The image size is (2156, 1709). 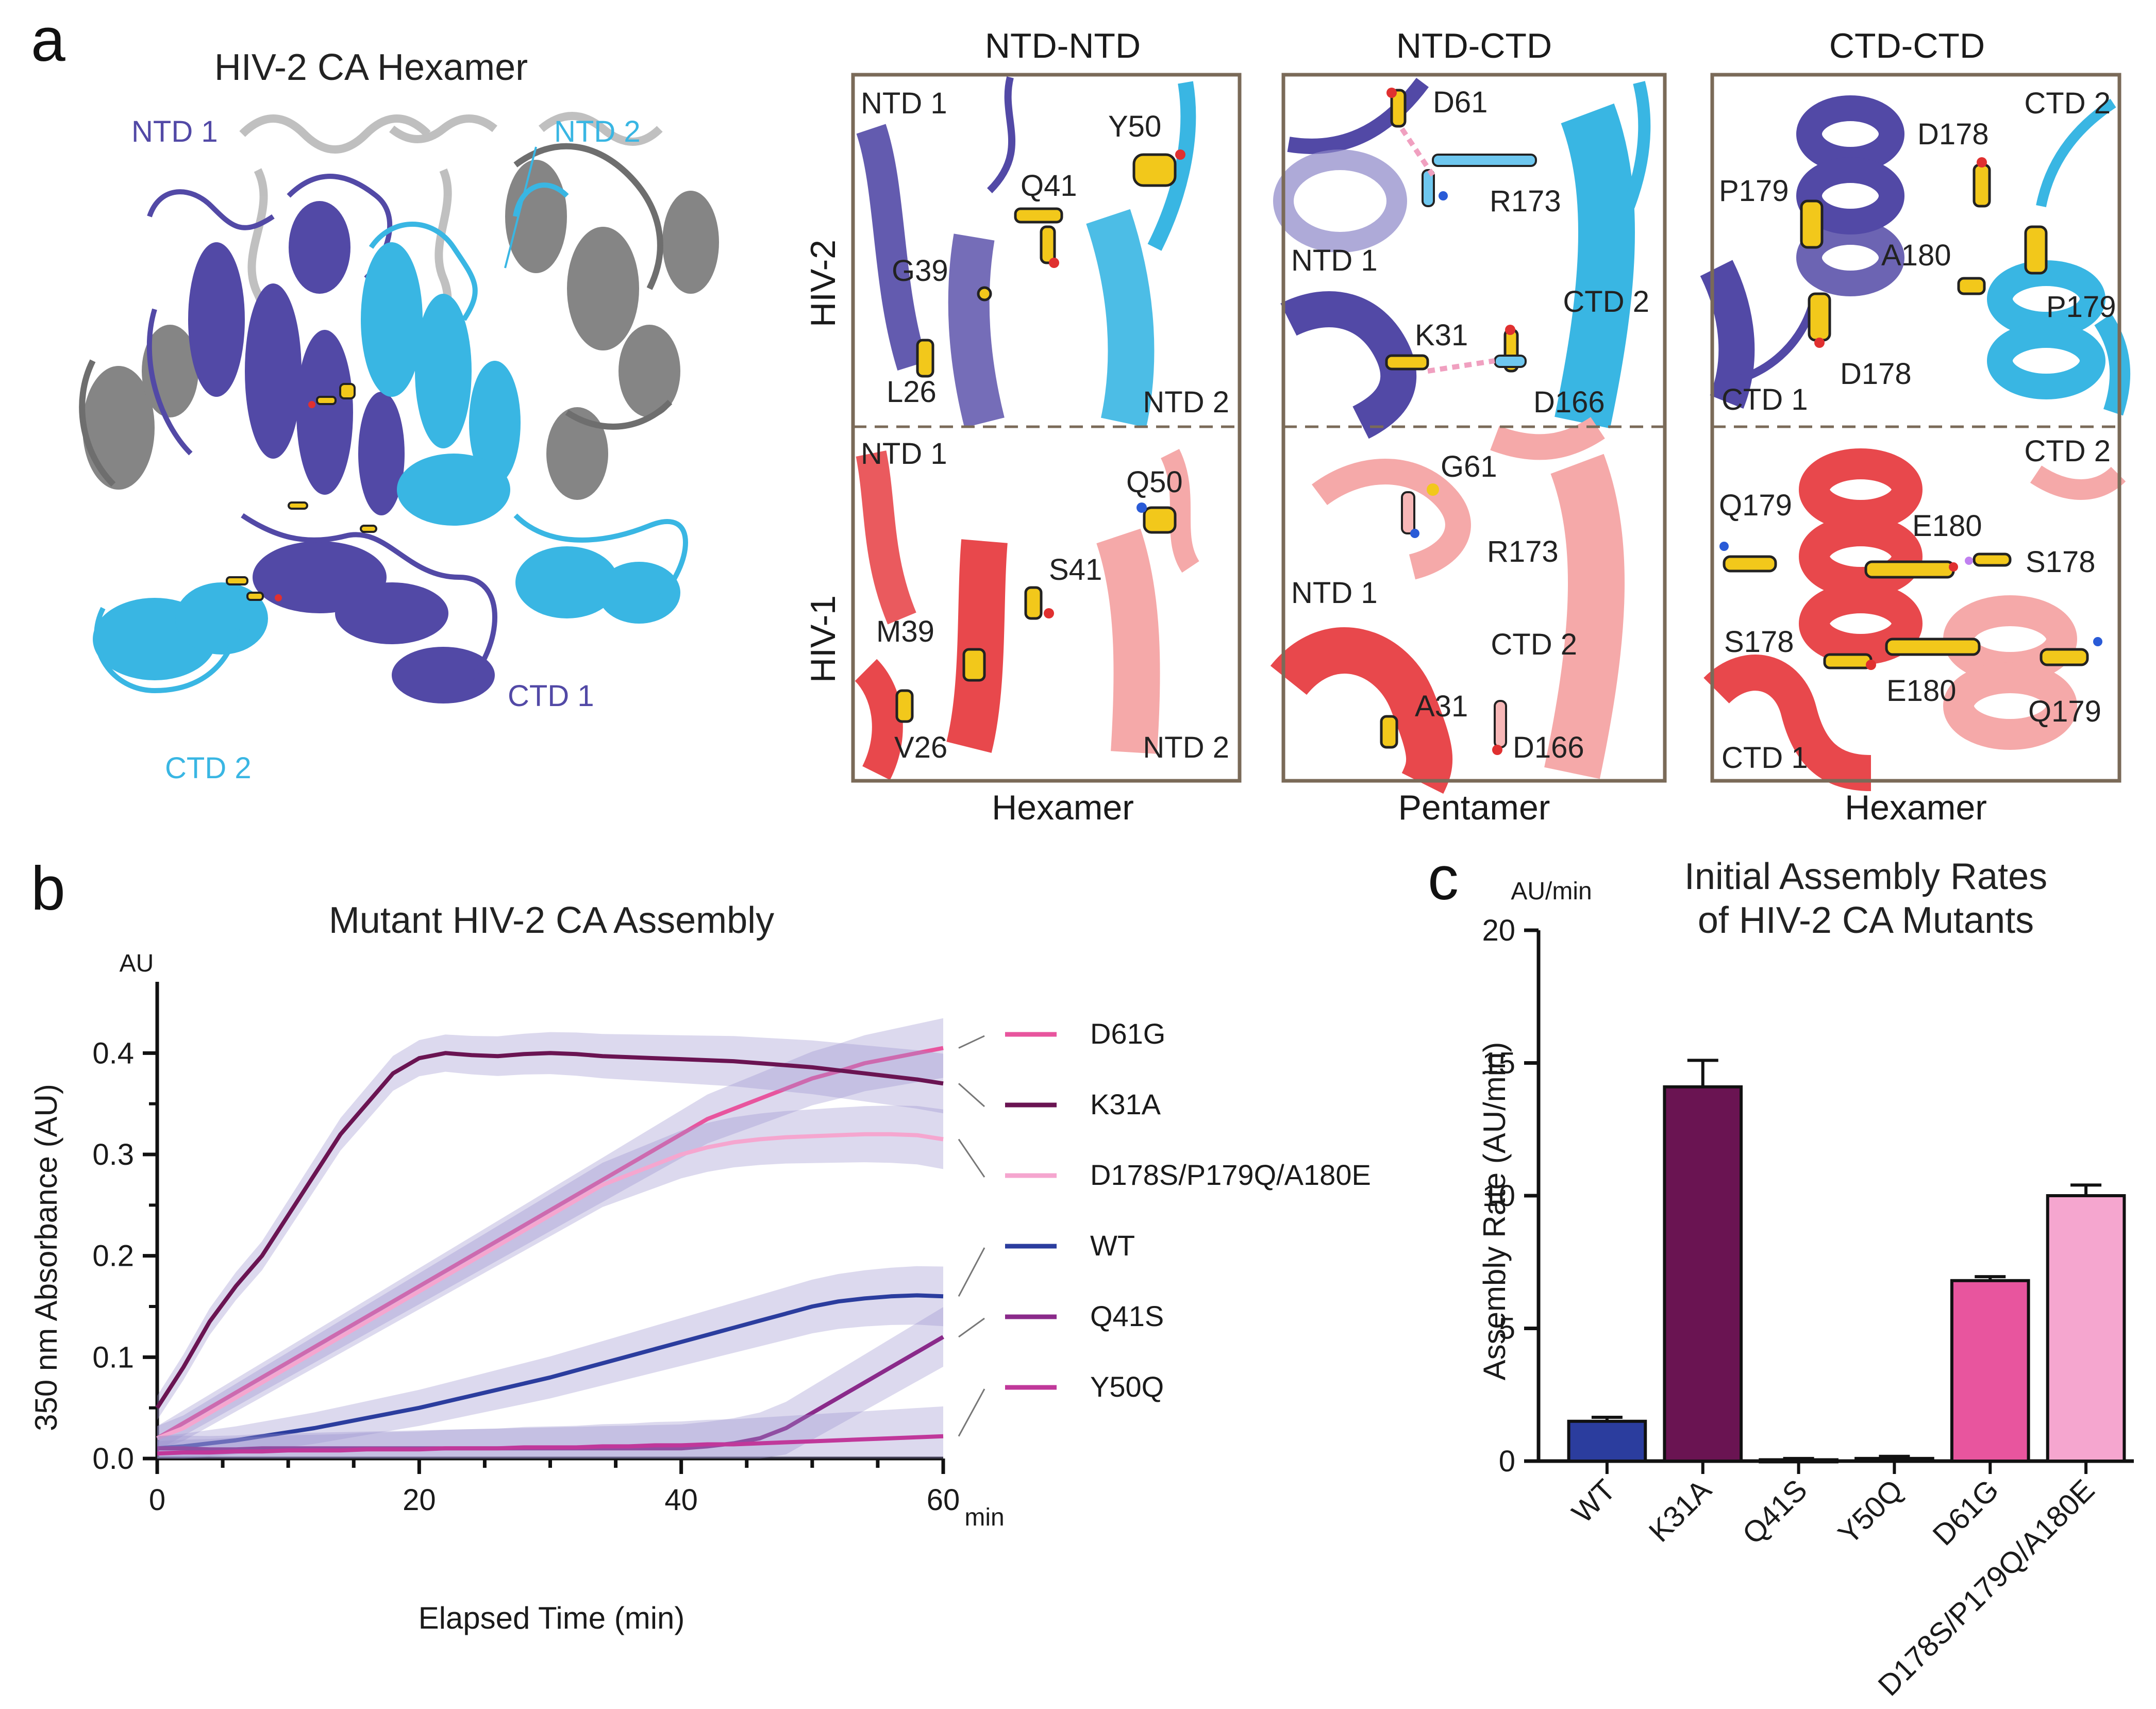 I want to click on res-ntd-ctd-hiv2-ntd1: NTD 1, so click(x=1334, y=260).